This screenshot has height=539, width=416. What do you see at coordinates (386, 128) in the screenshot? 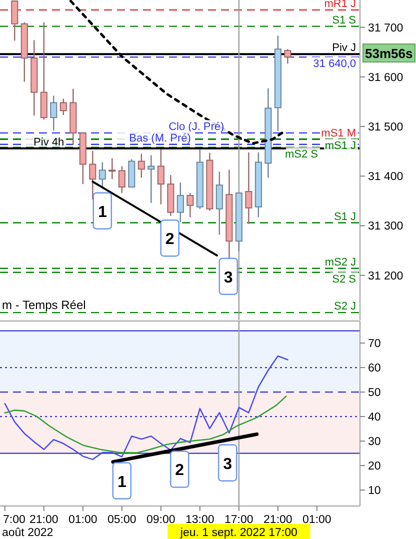
I see `y-tick-label: 31 500` at bounding box center [386, 128].